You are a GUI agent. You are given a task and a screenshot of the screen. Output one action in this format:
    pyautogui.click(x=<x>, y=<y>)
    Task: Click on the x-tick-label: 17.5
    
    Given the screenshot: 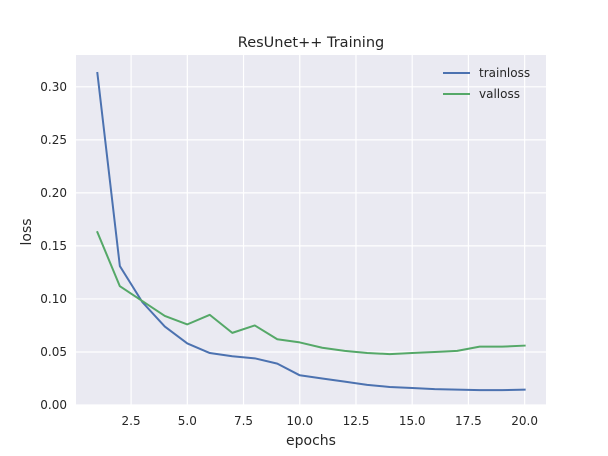 What is the action you would take?
    pyautogui.click(x=468, y=421)
    